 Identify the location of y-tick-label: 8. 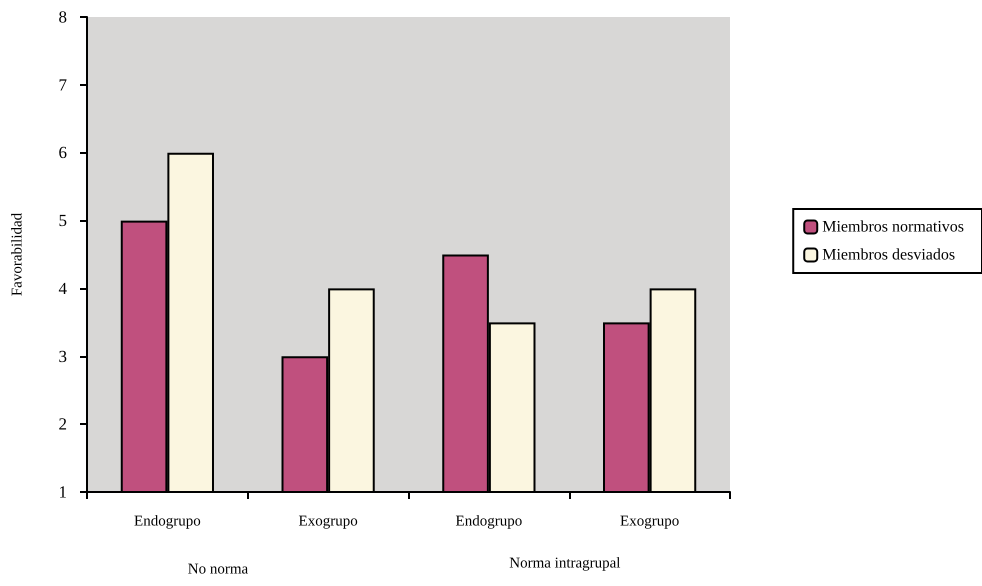
(62, 17).